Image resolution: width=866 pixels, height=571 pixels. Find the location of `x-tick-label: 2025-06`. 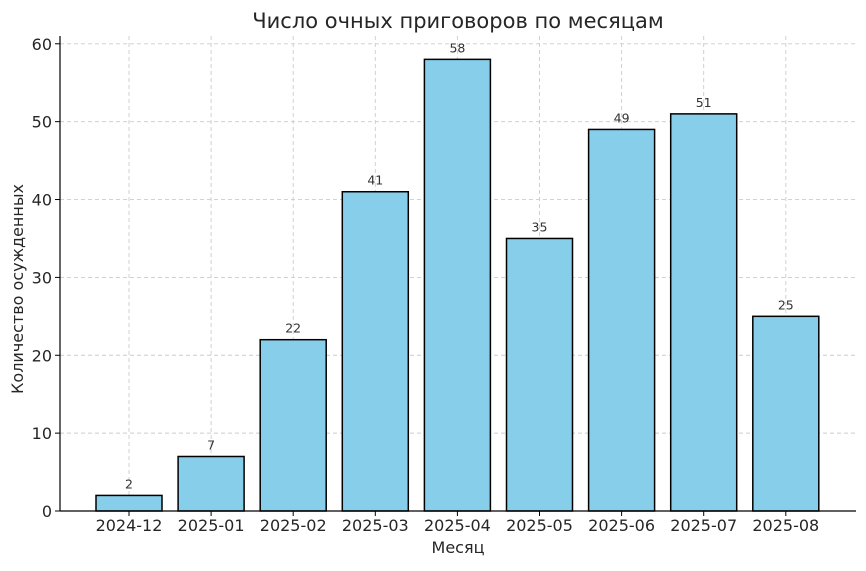

x-tick-label: 2025-06 is located at coordinates (621, 525).